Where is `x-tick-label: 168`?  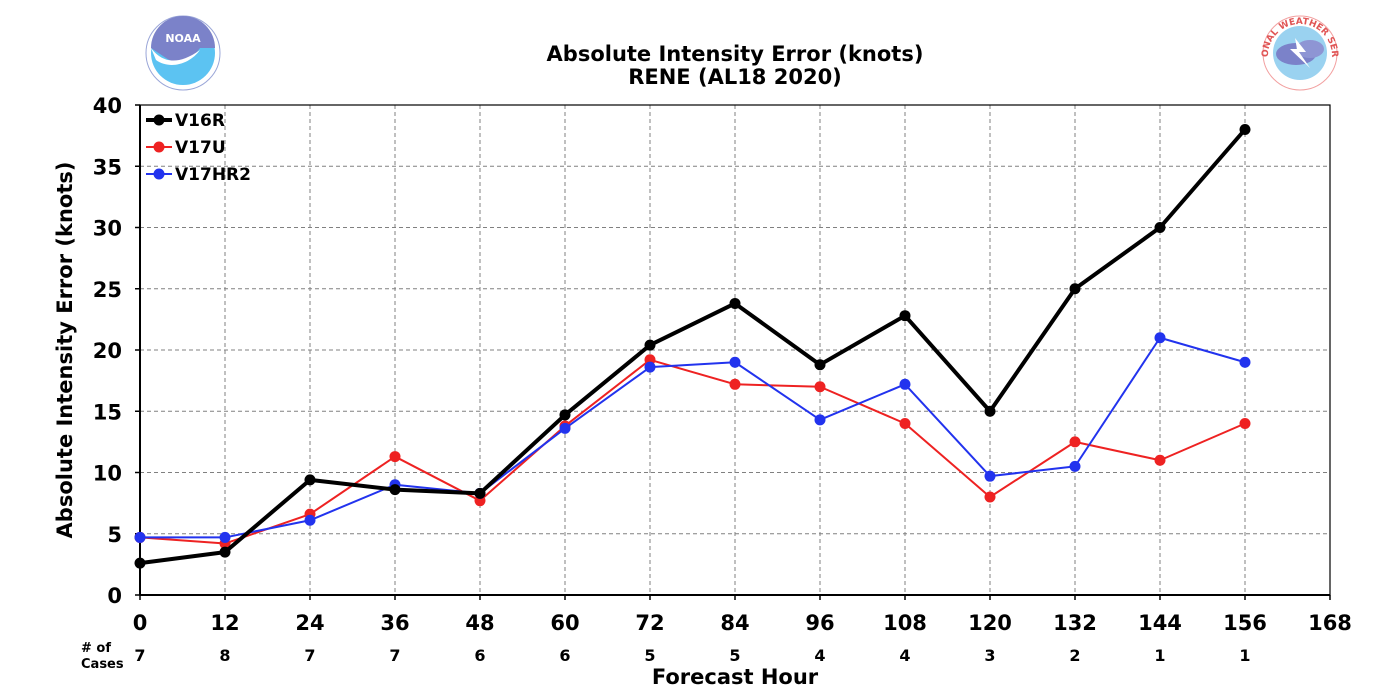 x-tick-label: 168 is located at coordinates (1330, 623).